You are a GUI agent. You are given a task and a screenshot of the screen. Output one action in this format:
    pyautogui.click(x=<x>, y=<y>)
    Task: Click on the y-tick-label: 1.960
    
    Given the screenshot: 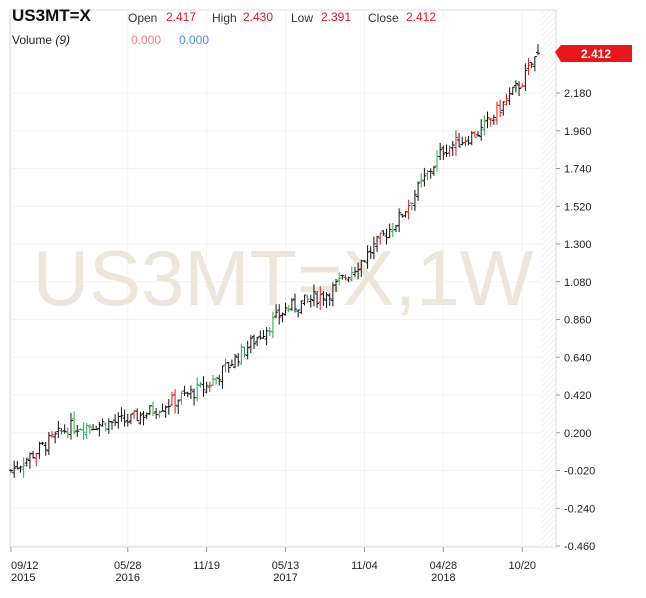 What is the action you would take?
    pyautogui.click(x=578, y=132)
    